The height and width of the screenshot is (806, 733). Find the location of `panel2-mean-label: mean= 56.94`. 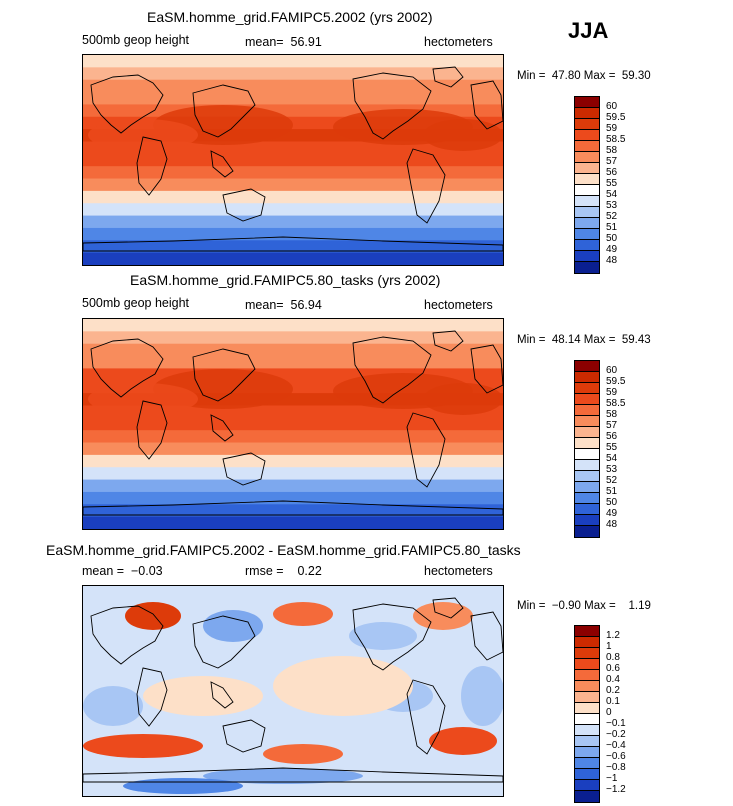

panel2-mean-label: mean= 56.94 is located at coordinates (283, 305).